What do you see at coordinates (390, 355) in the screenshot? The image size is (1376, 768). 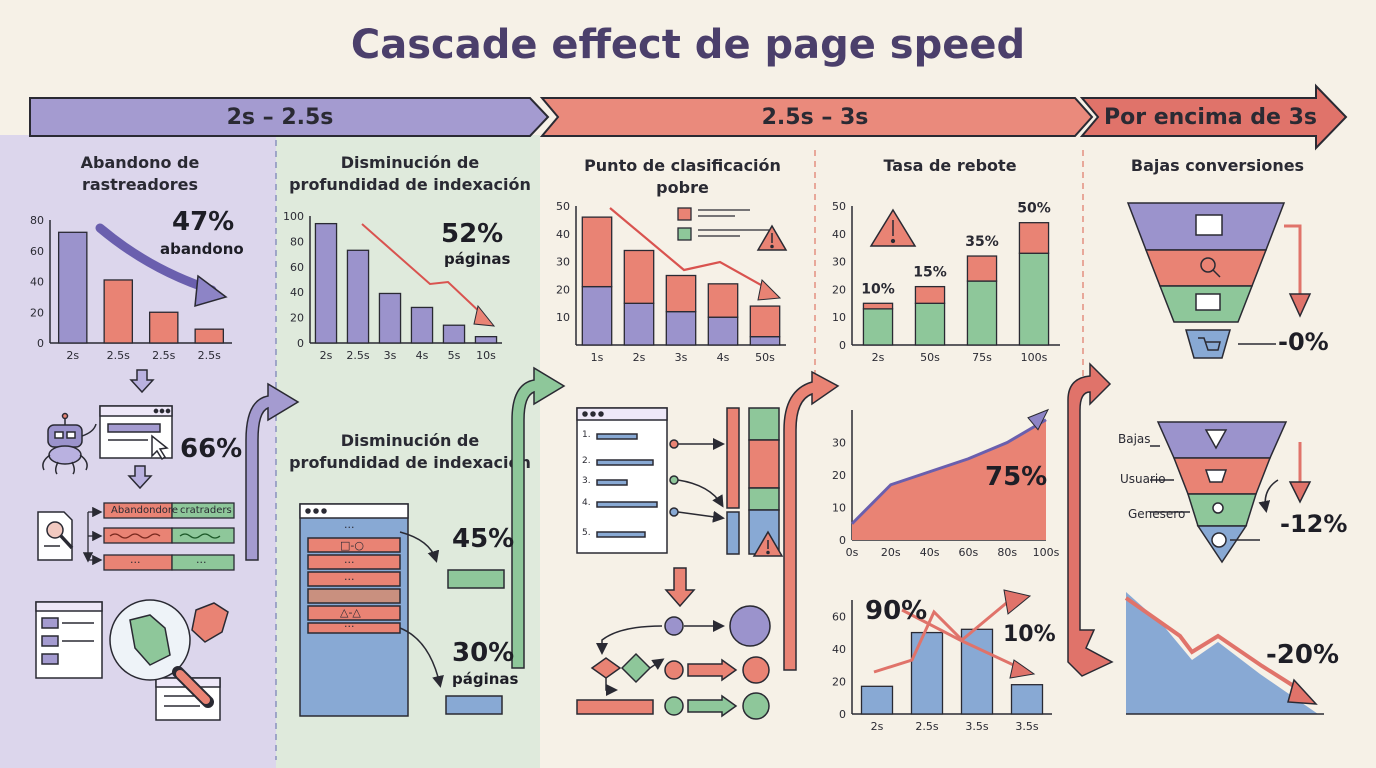 I see `chart1-x-tick: 3s` at bounding box center [390, 355].